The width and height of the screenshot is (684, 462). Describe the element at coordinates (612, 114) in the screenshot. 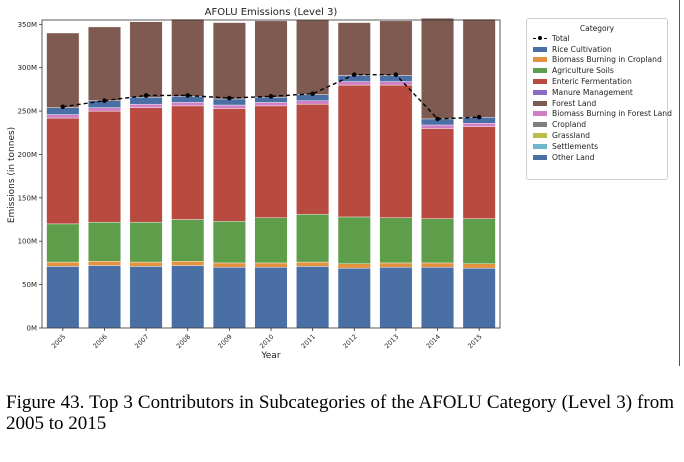

I see `legend-label: Biomass Burning in Forest Land` at that location.